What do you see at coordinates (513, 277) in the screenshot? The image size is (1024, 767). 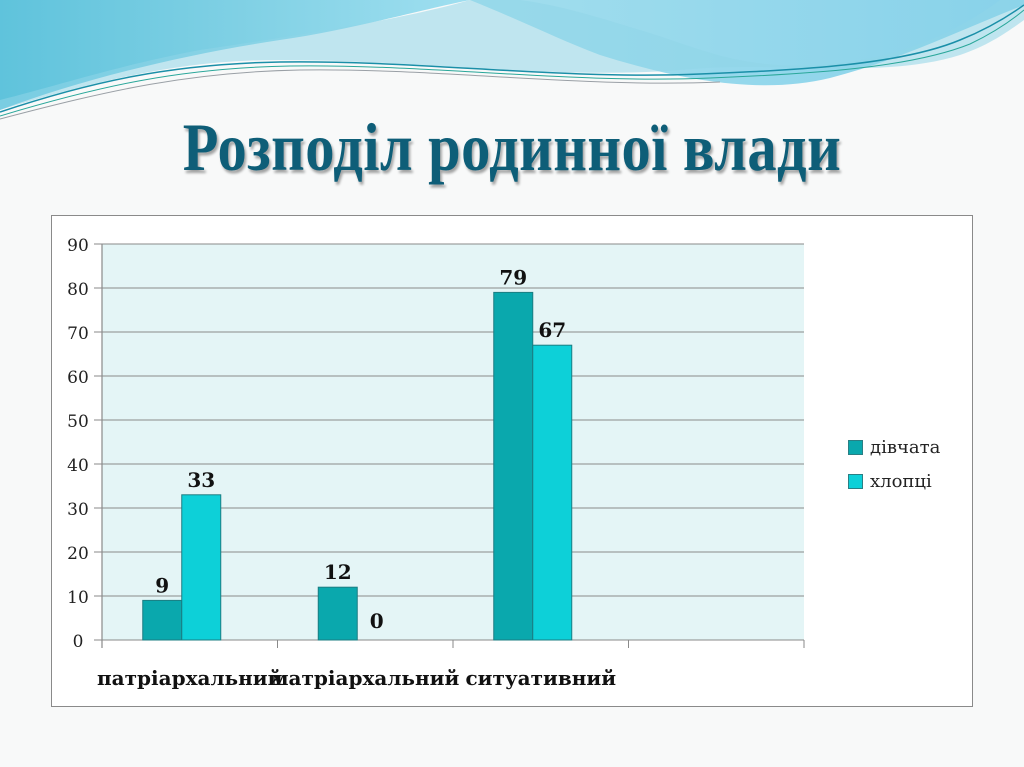 I see `data-label: 79` at bounding box center [513, 277].